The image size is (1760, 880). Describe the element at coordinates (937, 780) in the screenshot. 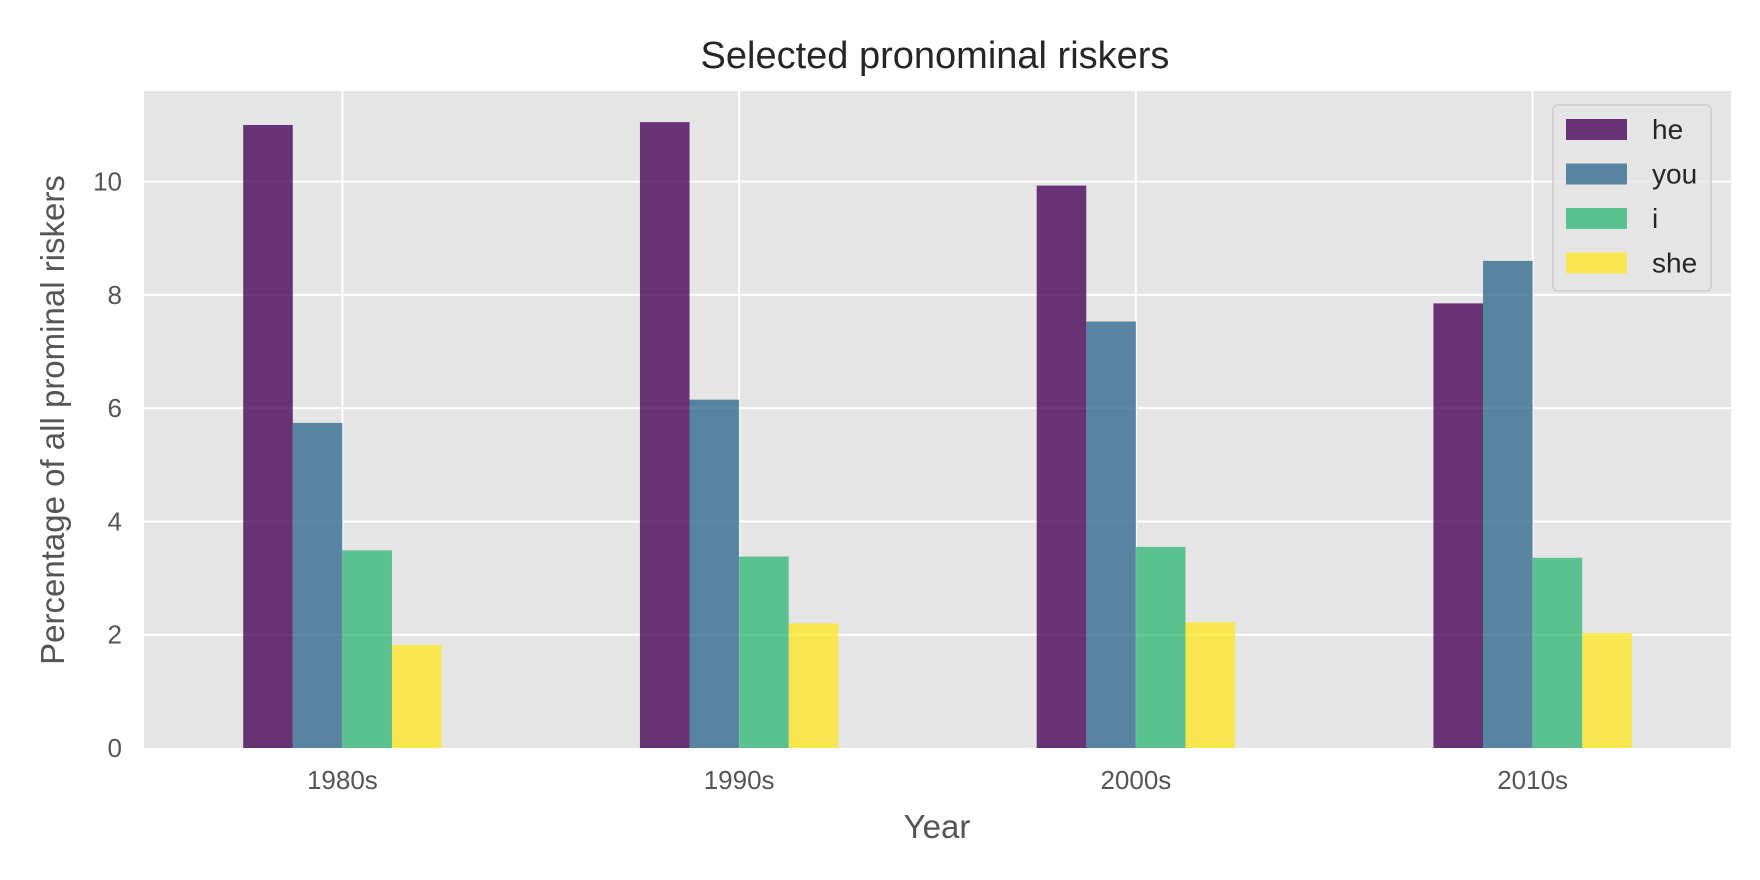

I see `x-axis-ticks: 1980s 1990s 2000s 2010s` at that location.